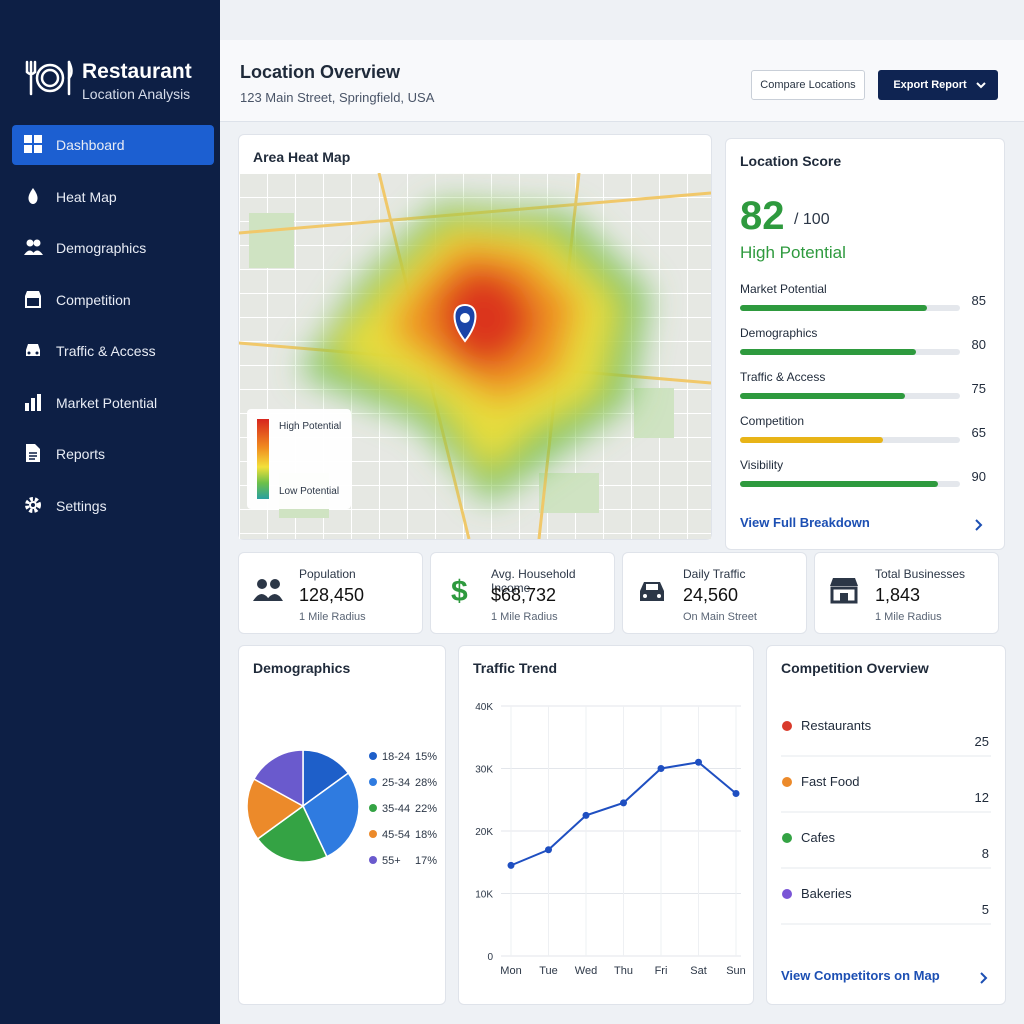 The image size is (1024, 1024). Describe the element at coordinates (782, 377) in the screenshot. I see `factor-name: Traffic & Access` at that location.